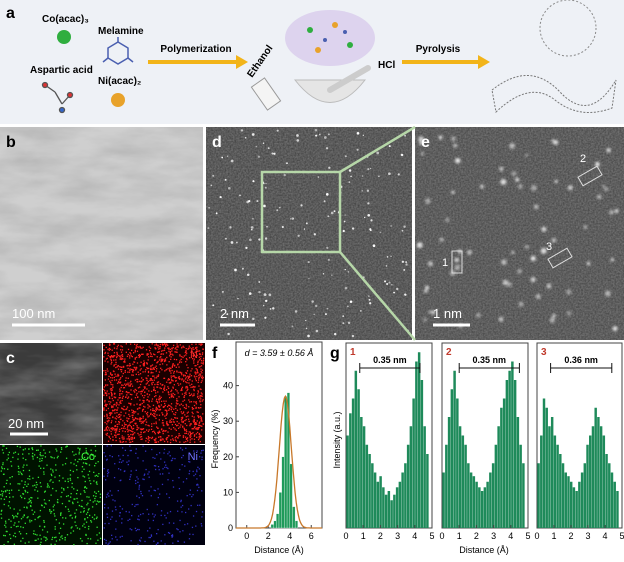 The image size is (624, 562). Describe the element at coordinates (459, 536) in the screenshot. I see `x-tick-label: 1` at that location.